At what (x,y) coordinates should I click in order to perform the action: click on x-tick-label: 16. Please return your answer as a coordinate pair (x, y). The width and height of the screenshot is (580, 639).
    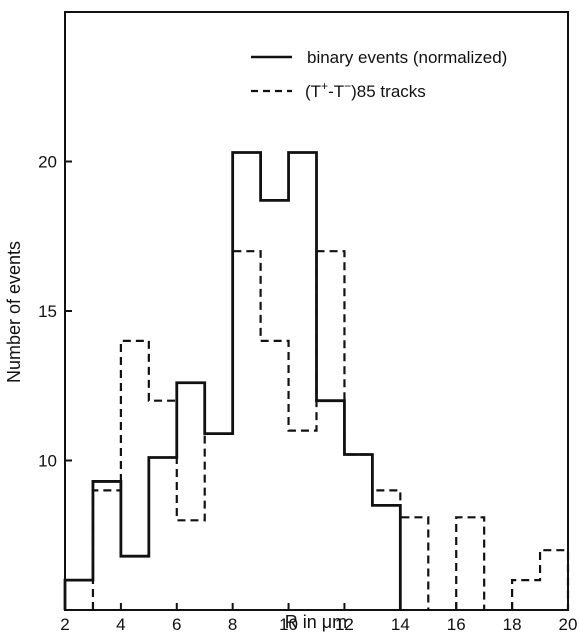
    Looking at the image, I should click on (456, 624).